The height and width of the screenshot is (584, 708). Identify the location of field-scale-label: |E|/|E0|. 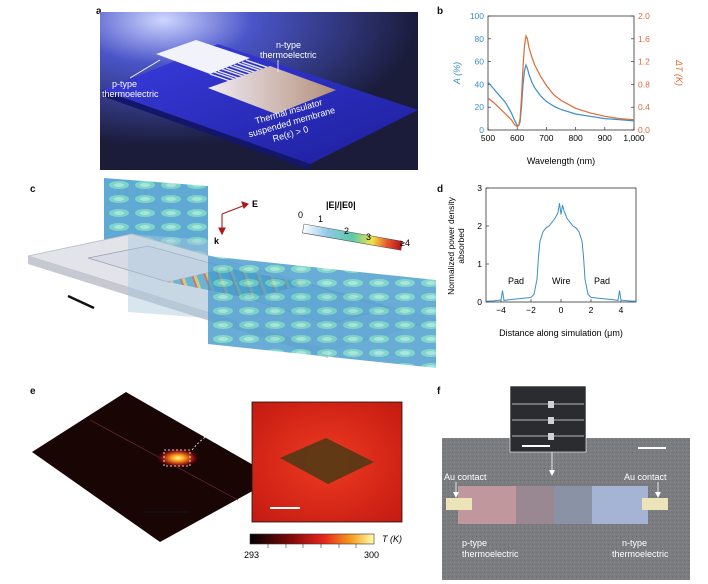
(341, 205).